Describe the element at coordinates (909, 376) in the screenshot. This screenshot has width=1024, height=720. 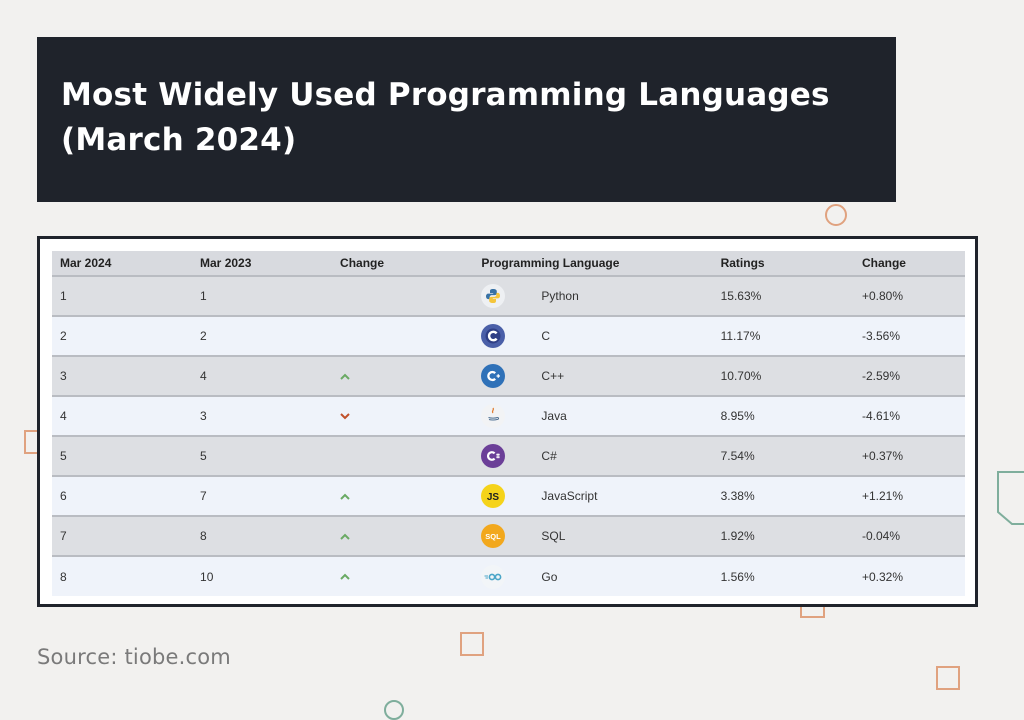
I see `cell-rating-change: -2.59%` at that location.